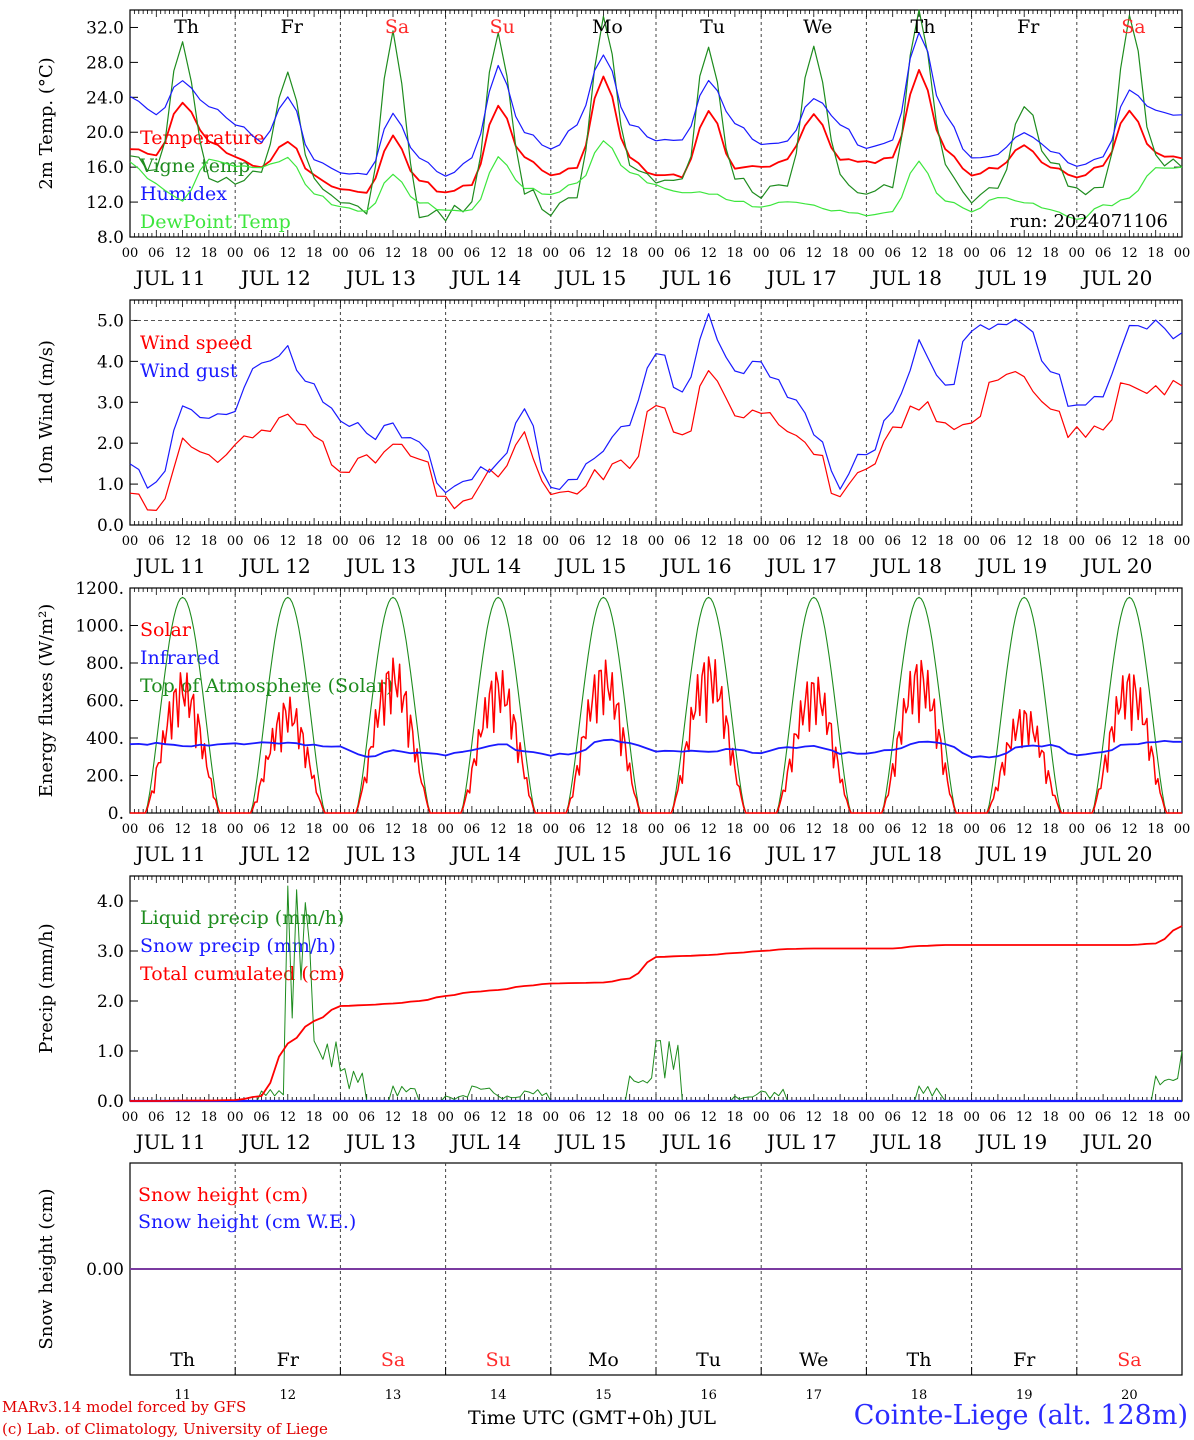  What do you see at coordinates (656, 700) in the screenshot?
I see `panel-frame` at bounding box center [656, 700].